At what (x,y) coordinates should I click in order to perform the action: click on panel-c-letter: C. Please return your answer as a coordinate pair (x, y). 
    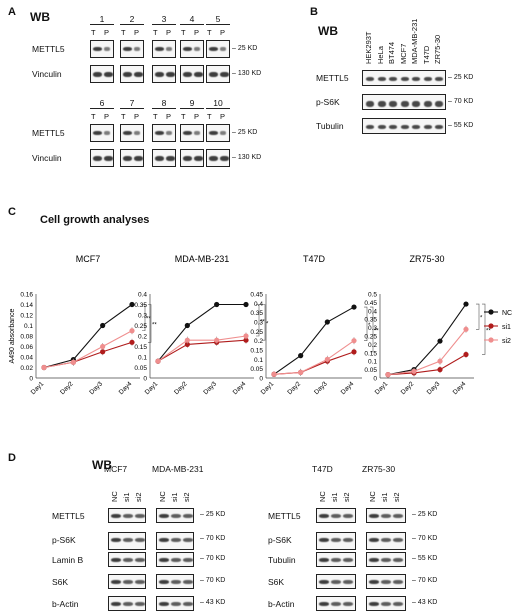
    Looking at the image, I should click on (12, 212).